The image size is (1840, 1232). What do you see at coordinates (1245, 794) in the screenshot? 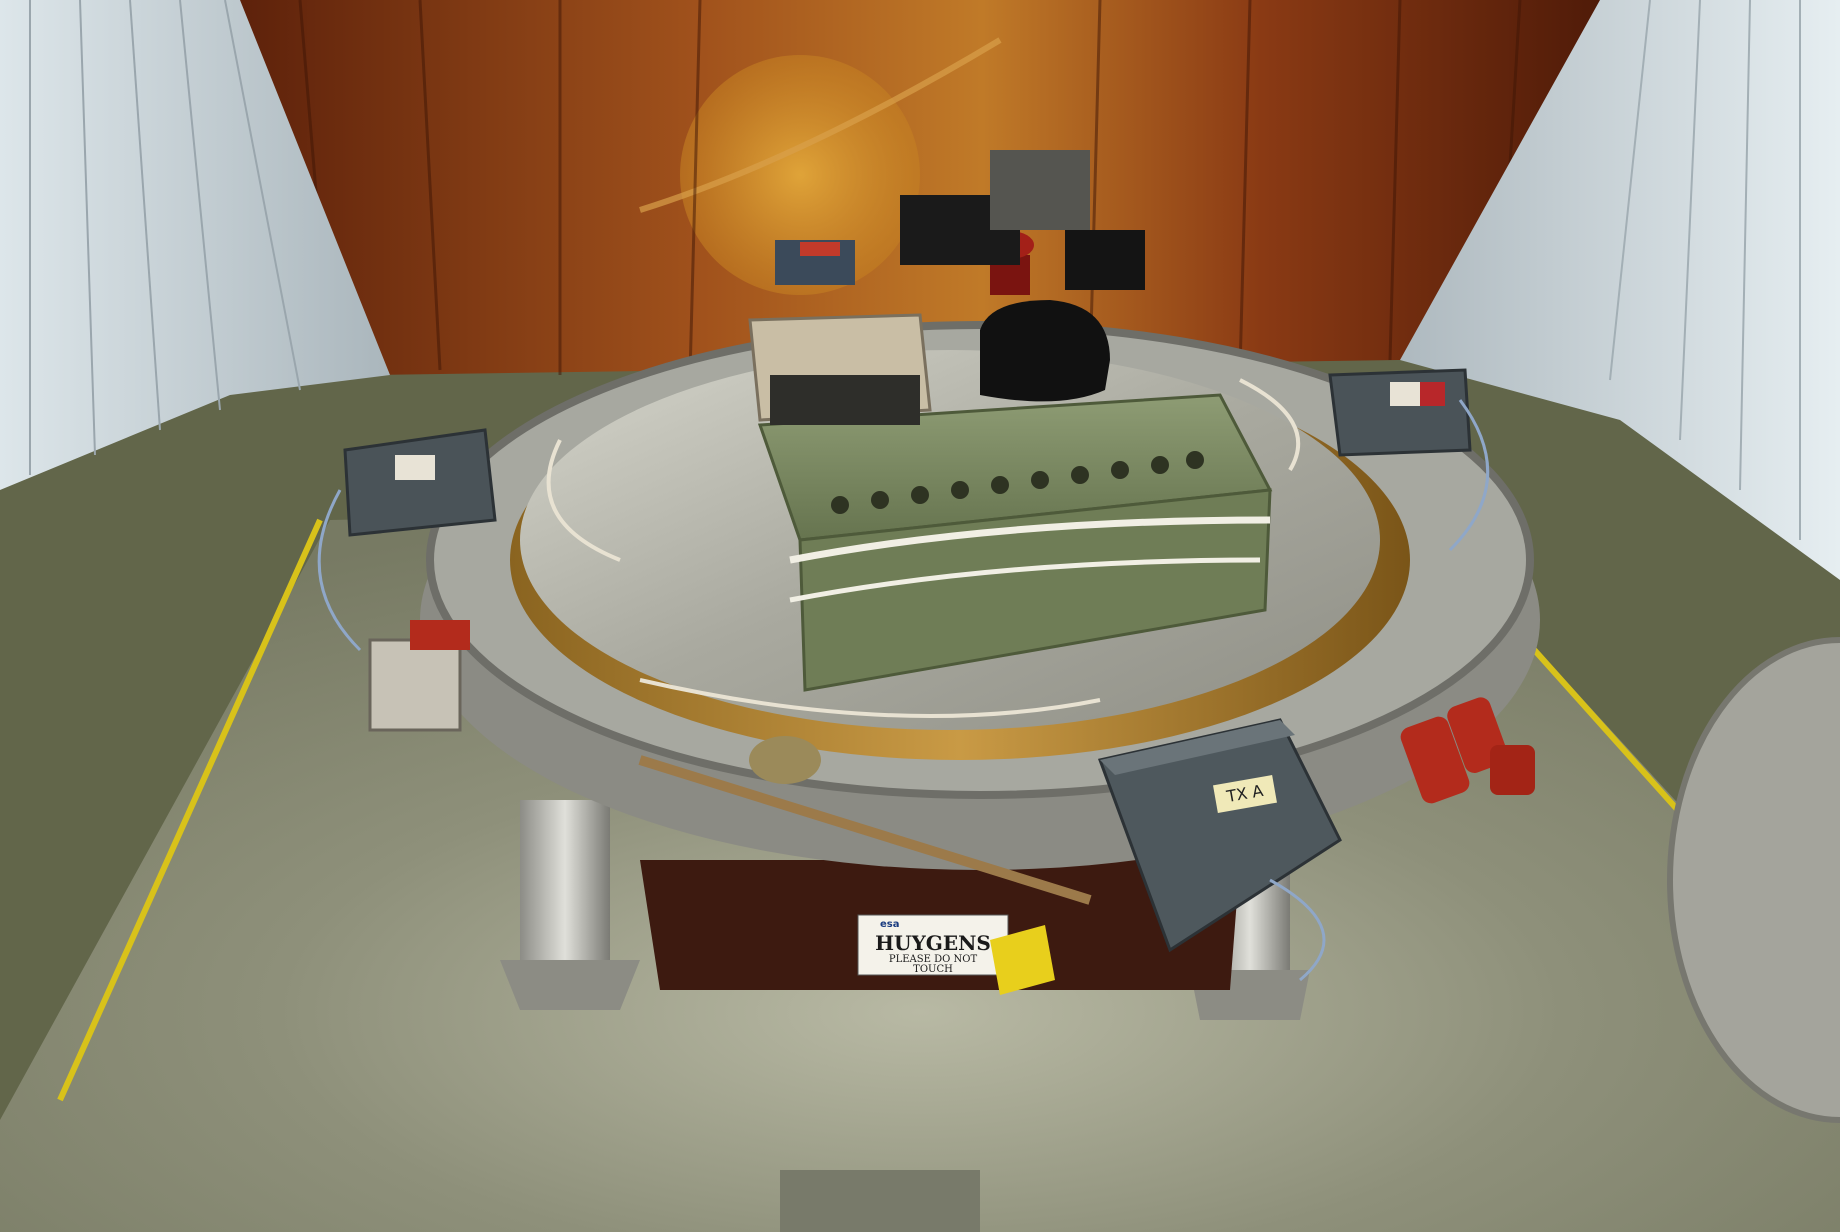
I see `tx-tag` at bounding box center [1245, 794].